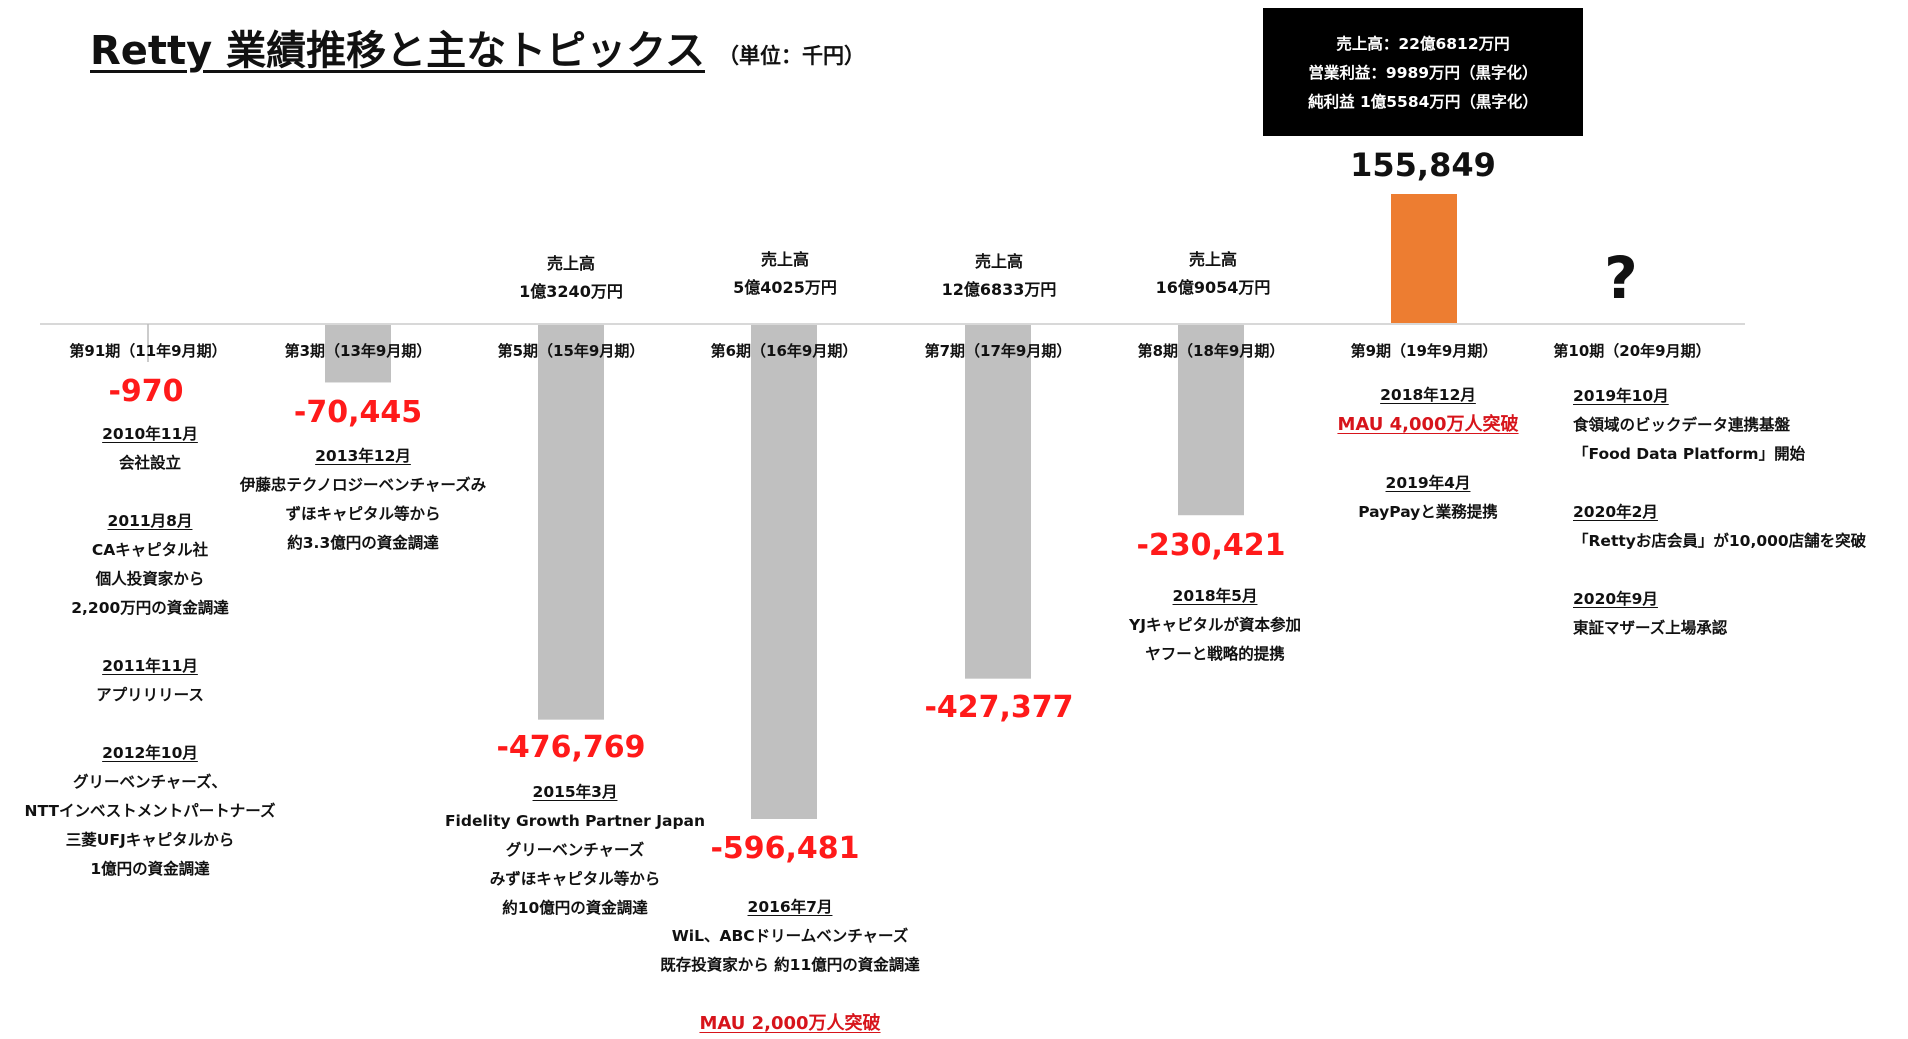 This screenshot has width=1908, height=1039. I want to click on topic-line: アプリリリース, so click(160, 695).